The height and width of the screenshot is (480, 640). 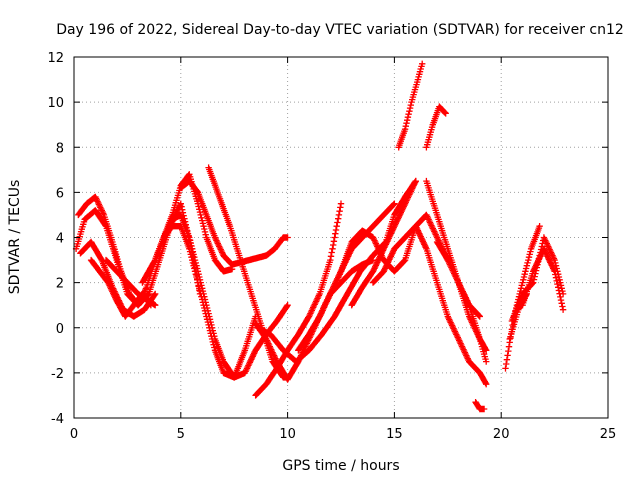 I want to click on x-tick-label: 0, so click(x=74, y=434).